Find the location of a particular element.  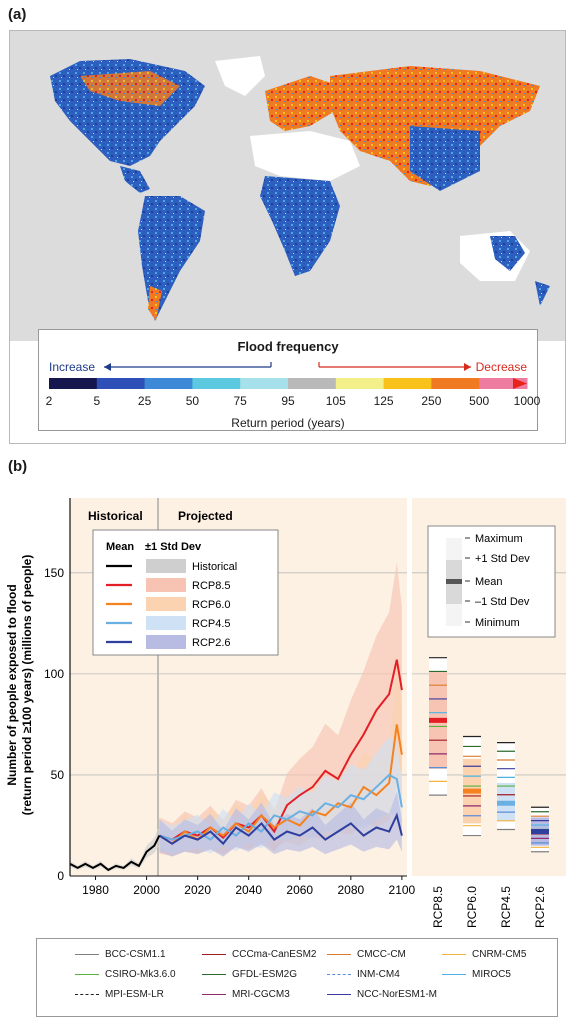

return-period-tick: 2 is located at coordinates (49, 401).